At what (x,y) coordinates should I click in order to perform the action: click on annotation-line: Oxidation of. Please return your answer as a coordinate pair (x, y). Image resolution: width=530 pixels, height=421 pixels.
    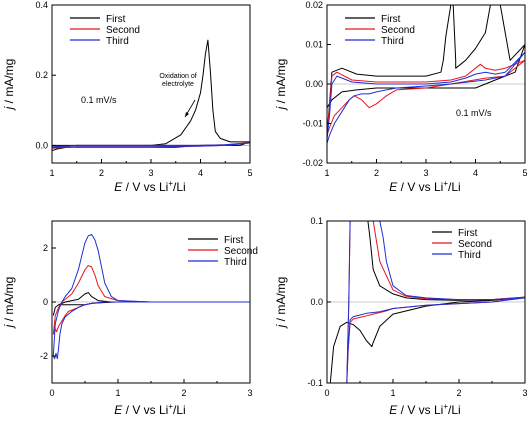
    Looking at the image, I should click on (177, 76).